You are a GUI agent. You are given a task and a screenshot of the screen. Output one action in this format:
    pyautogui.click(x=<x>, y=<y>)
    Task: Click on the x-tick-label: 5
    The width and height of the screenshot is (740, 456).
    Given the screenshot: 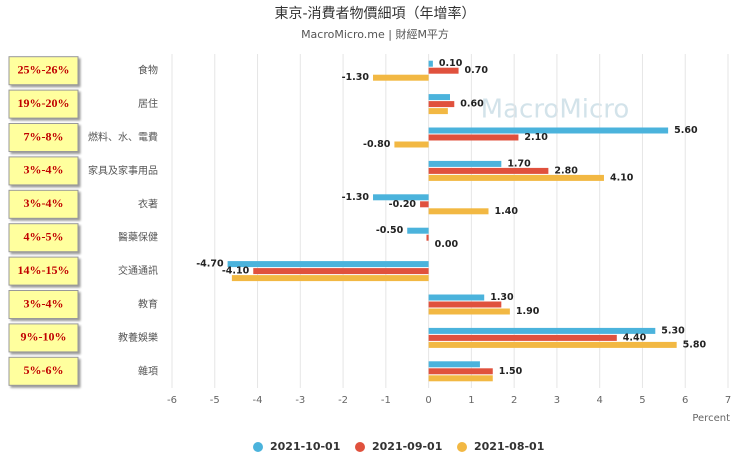 What is the action you would take?
    pyautogui.click(x=642, y=400)
    